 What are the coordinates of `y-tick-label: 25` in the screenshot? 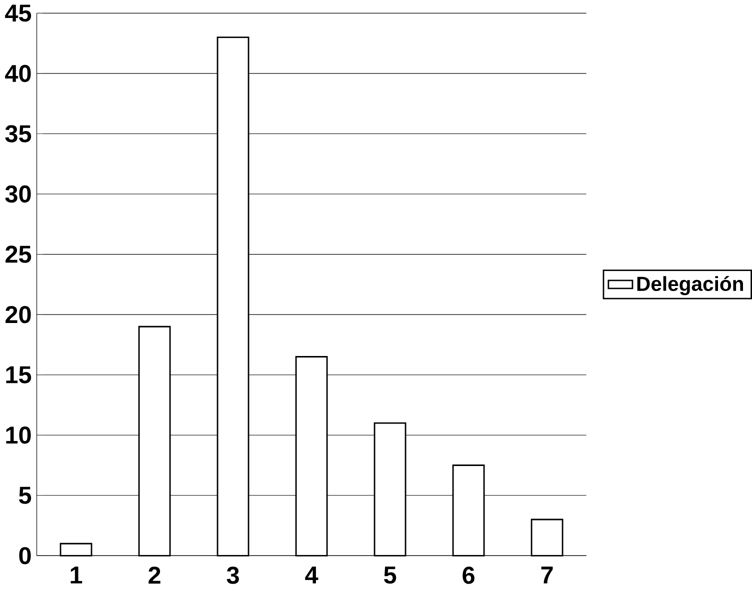 It's located at (19, 255).